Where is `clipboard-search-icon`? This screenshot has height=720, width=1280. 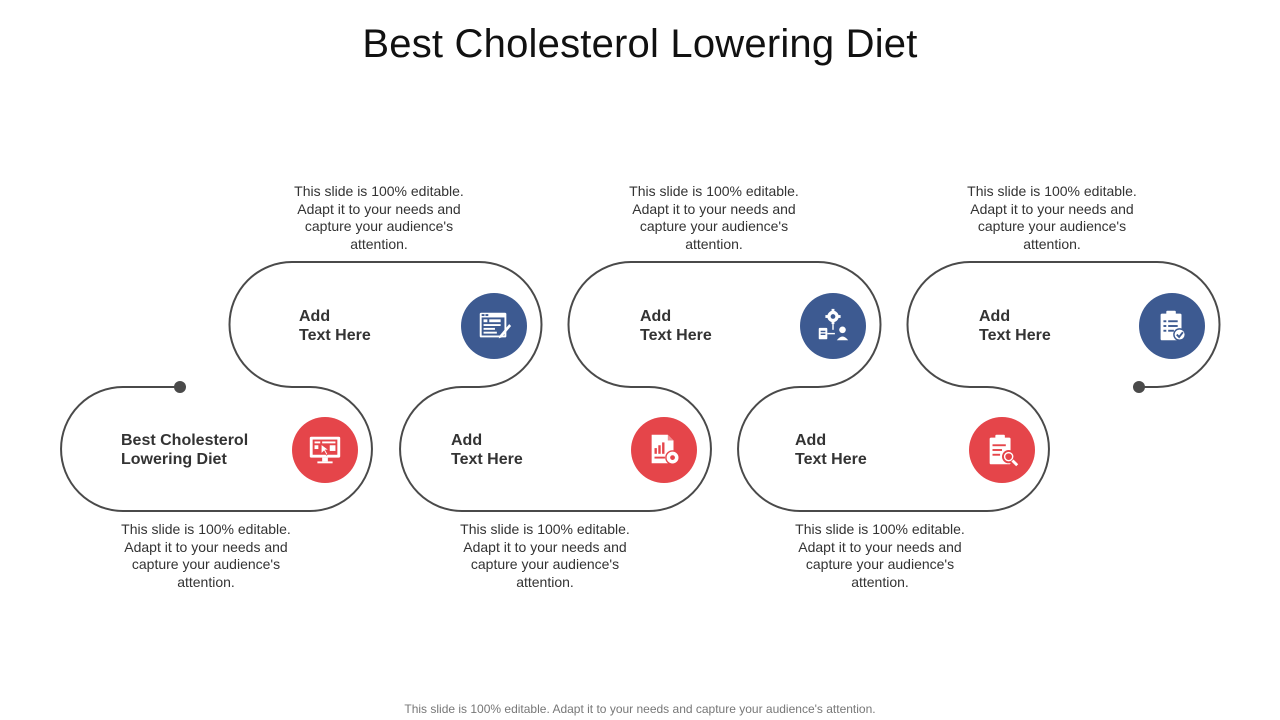 clipboard-search-icon is located at coordinates (1004, 450).